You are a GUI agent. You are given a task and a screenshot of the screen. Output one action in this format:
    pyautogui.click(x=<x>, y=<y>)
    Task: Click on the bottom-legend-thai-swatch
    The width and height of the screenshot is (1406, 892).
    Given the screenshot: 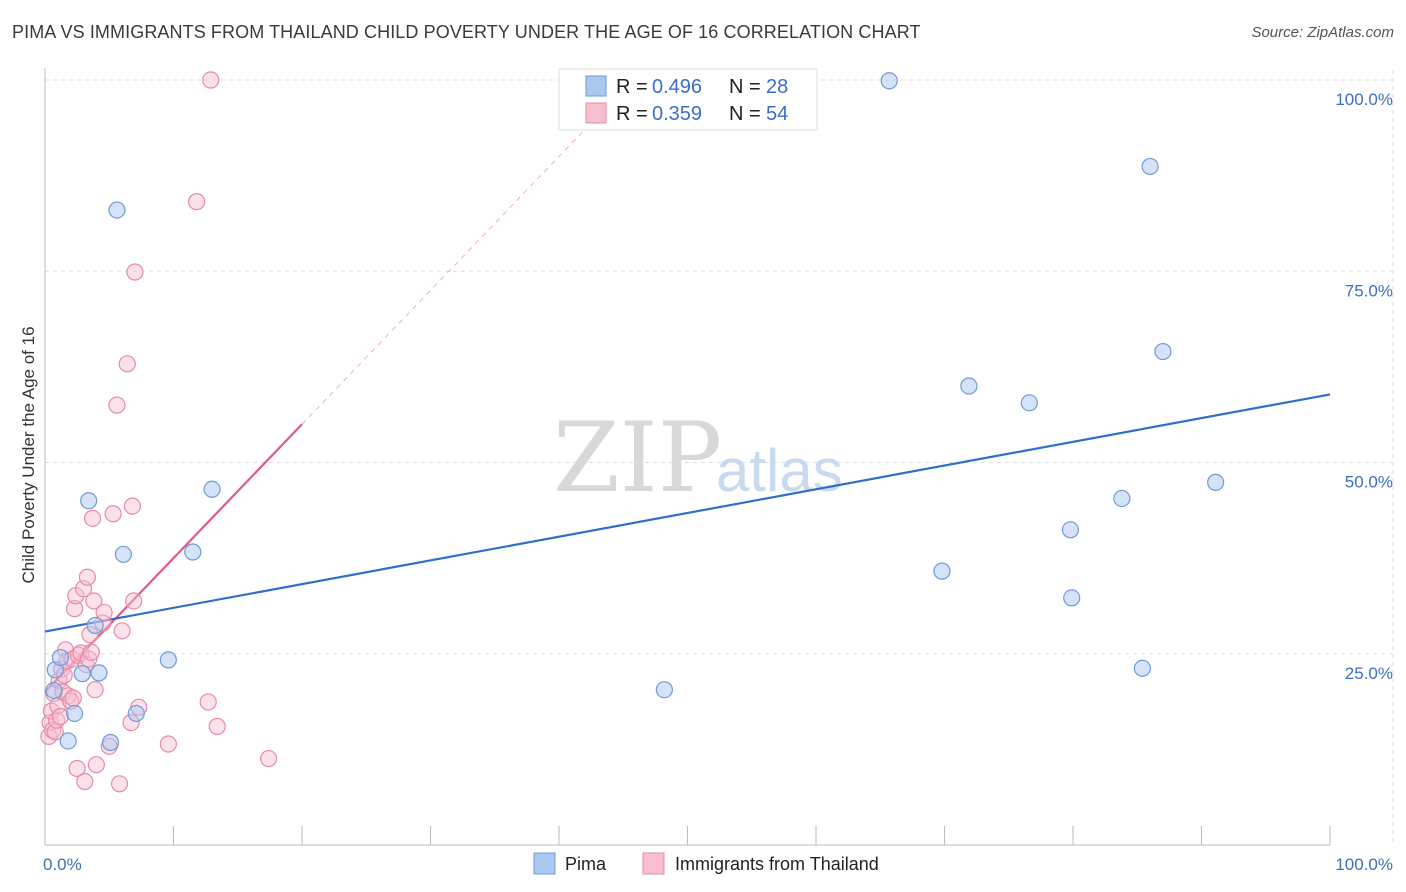 What is the action you would take?
    pyautogui.click(x=653, y=863)
    